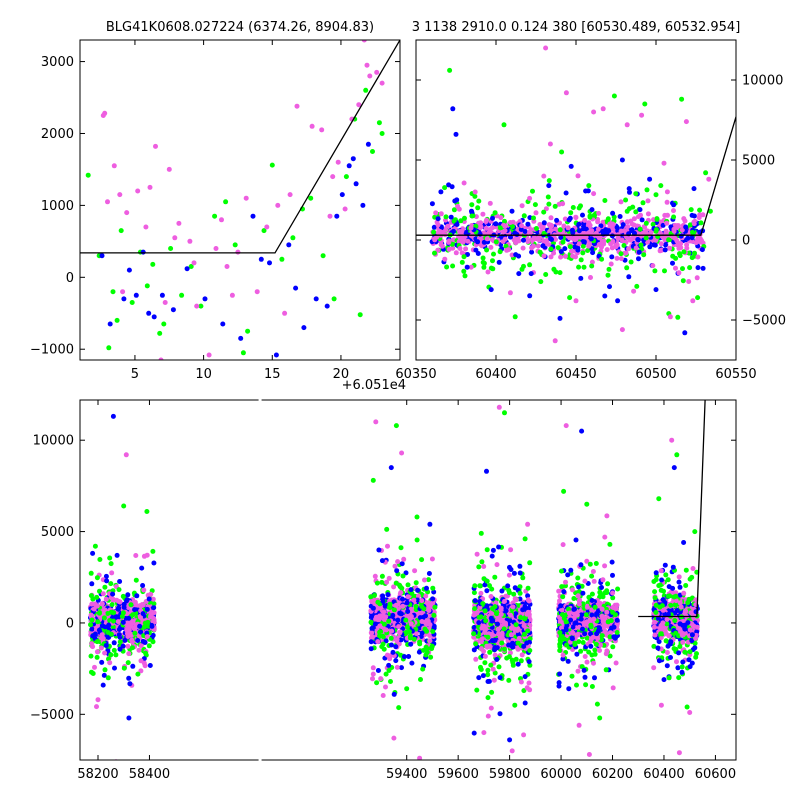  Describe the element at coordinates (746, 241) in the screenshot. I see `y-tick-label: 0` at that location.